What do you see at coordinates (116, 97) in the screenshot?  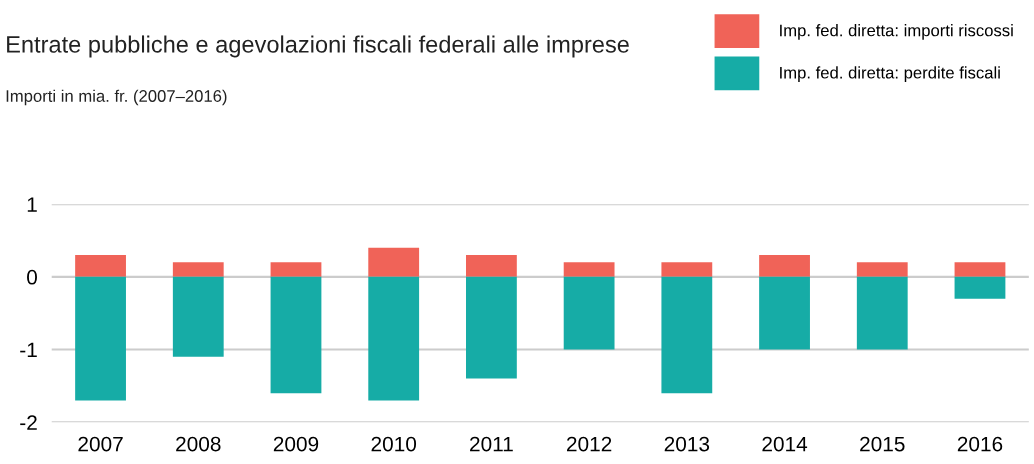 I see `chart-subtitle: Importi in mia. fr. (2007–2016)` at bounding box center [116, 97].